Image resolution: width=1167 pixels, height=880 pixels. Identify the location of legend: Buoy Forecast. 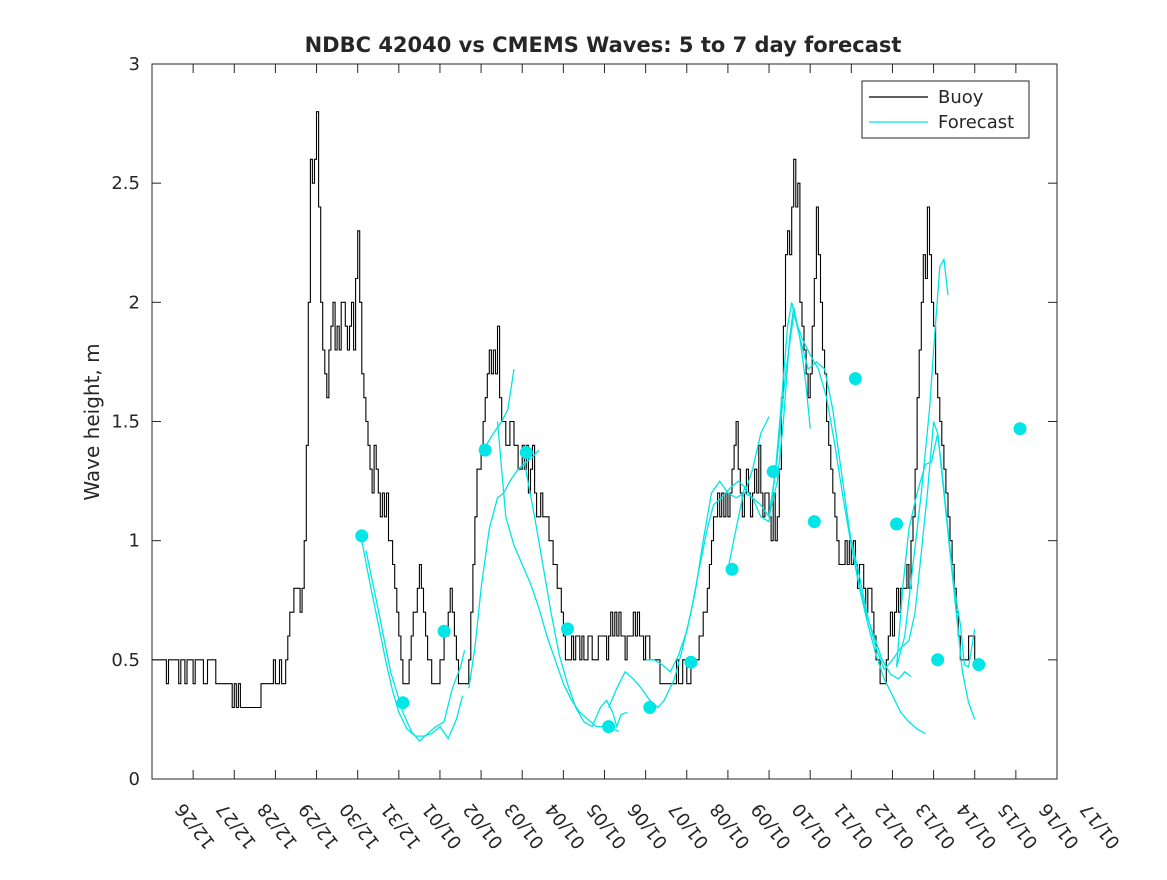
(945, 109).